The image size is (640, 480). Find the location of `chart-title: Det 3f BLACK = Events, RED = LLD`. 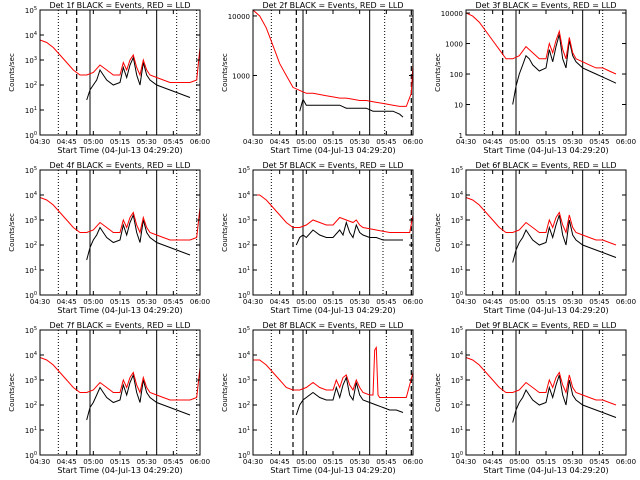

chart-title: Det 3f BLACK = Events, RED = LLD is located at coordinates (545, 5).